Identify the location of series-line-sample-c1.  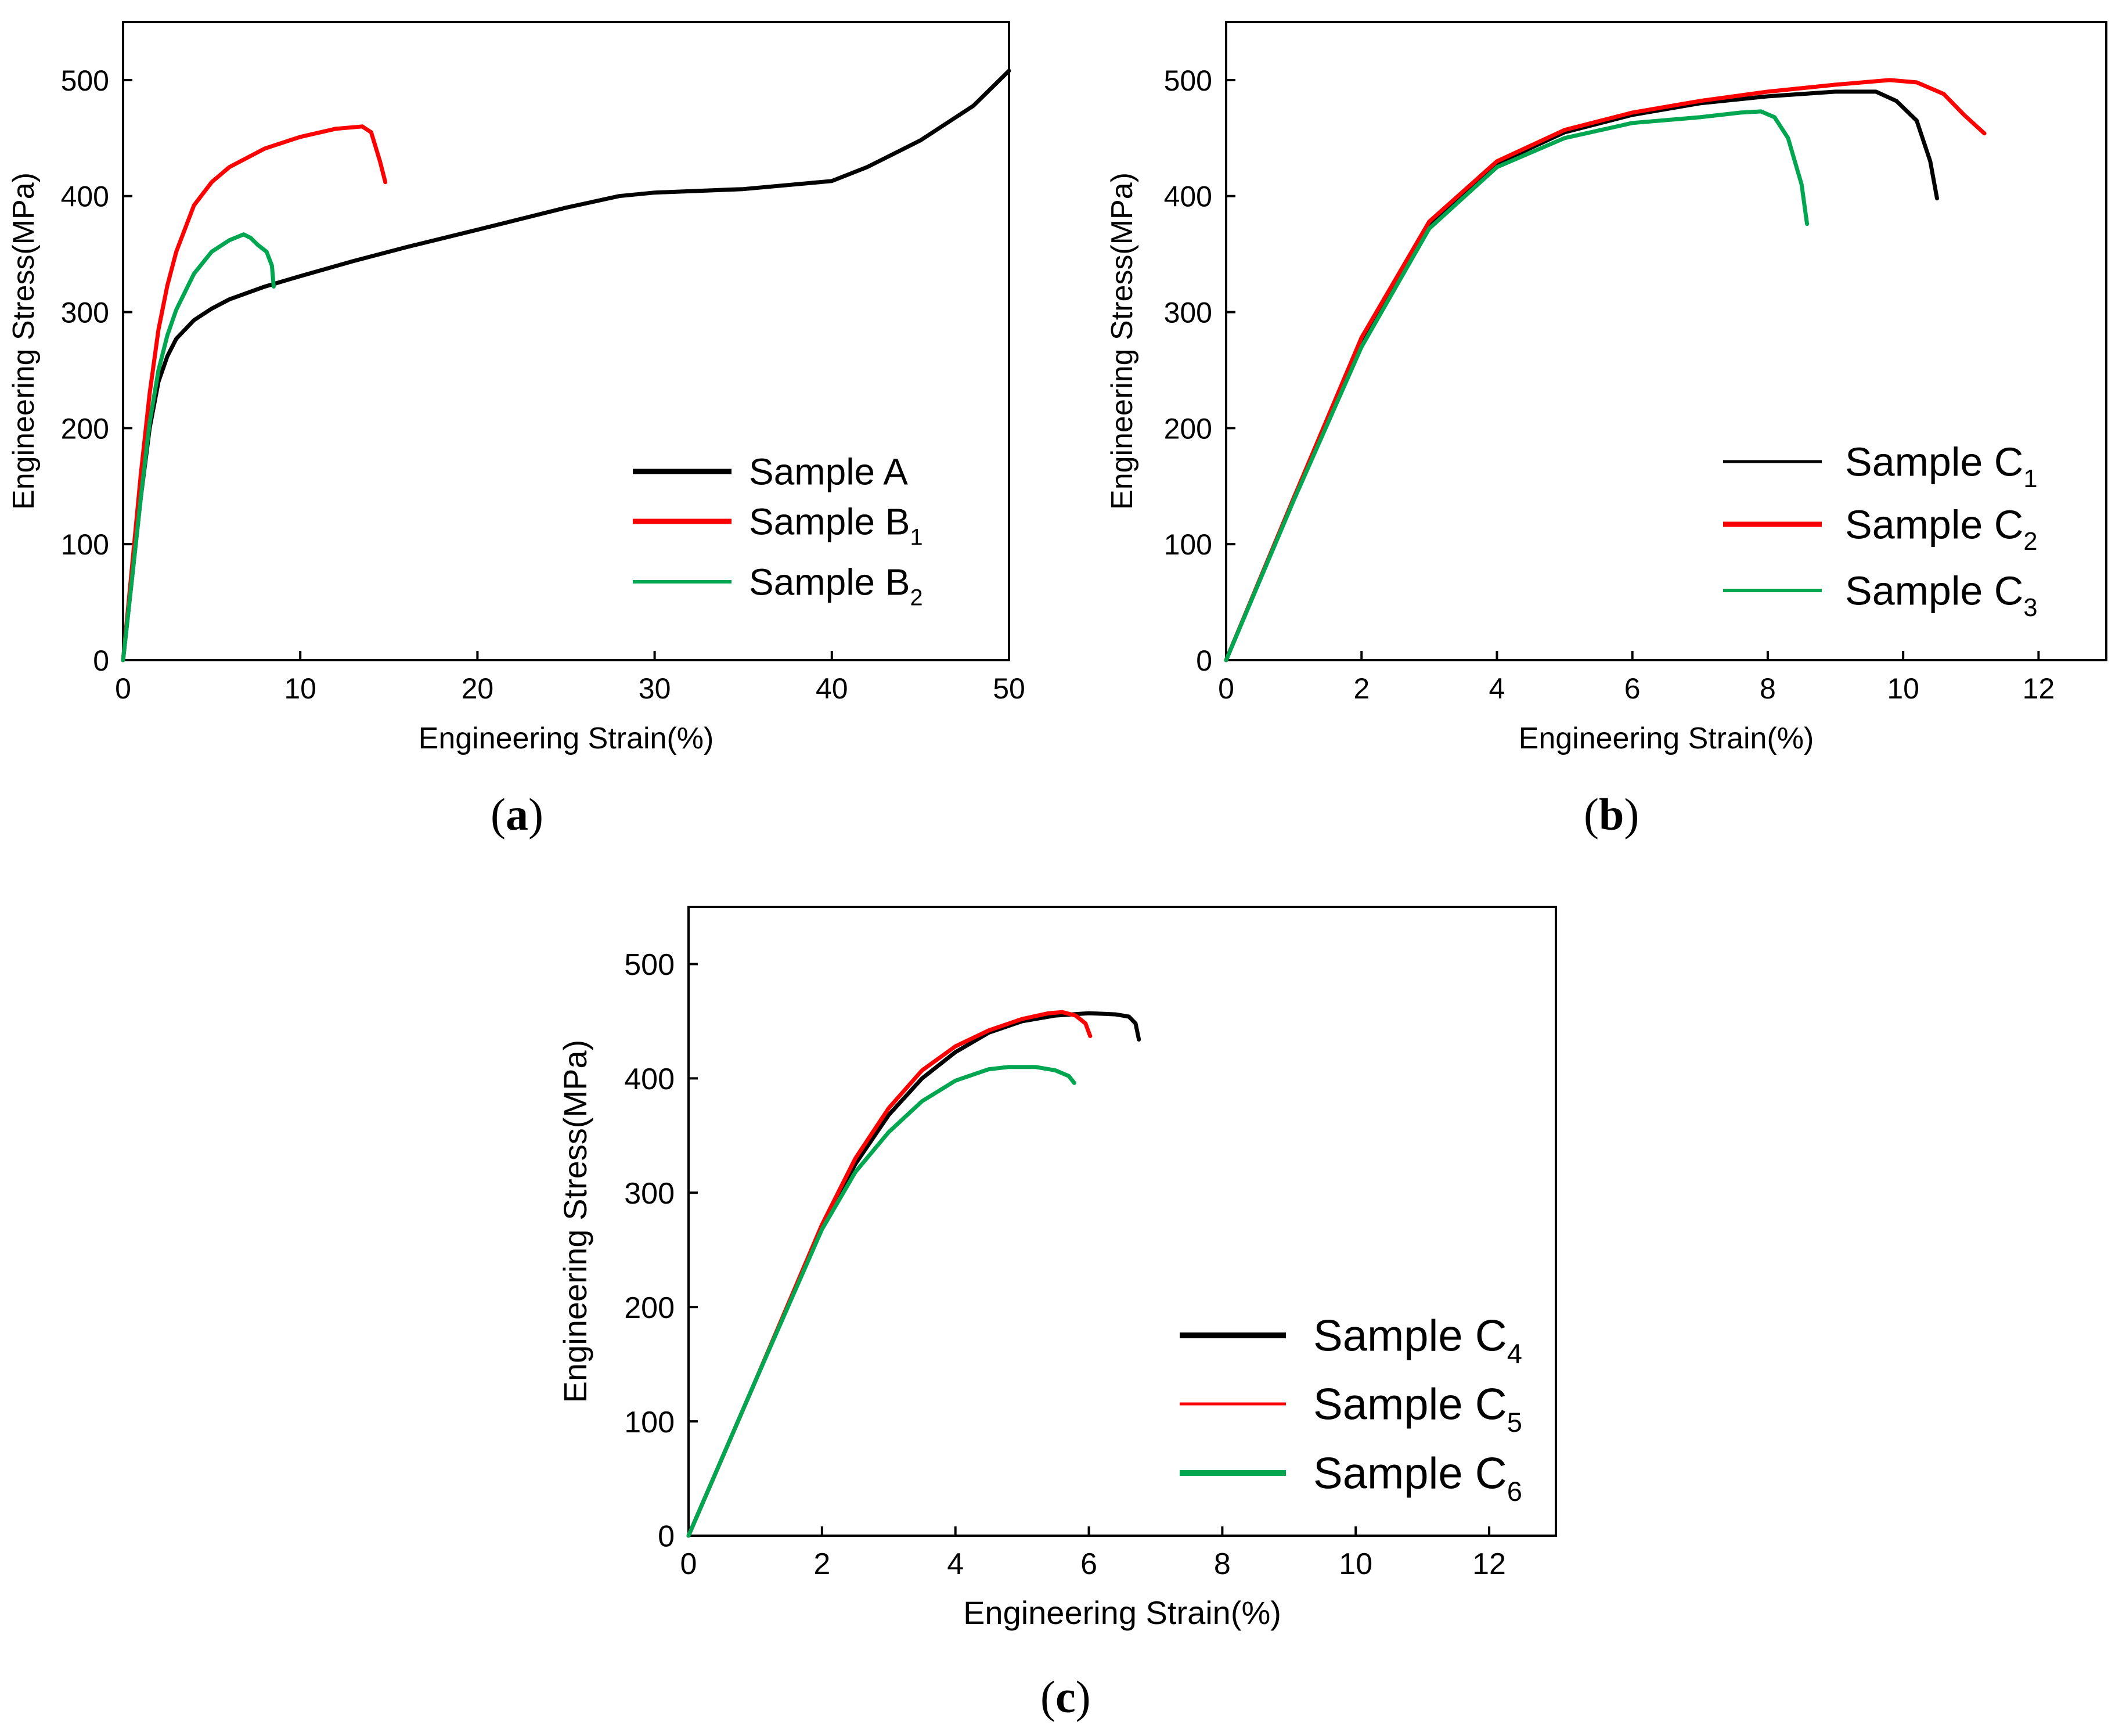
(1581, 375).